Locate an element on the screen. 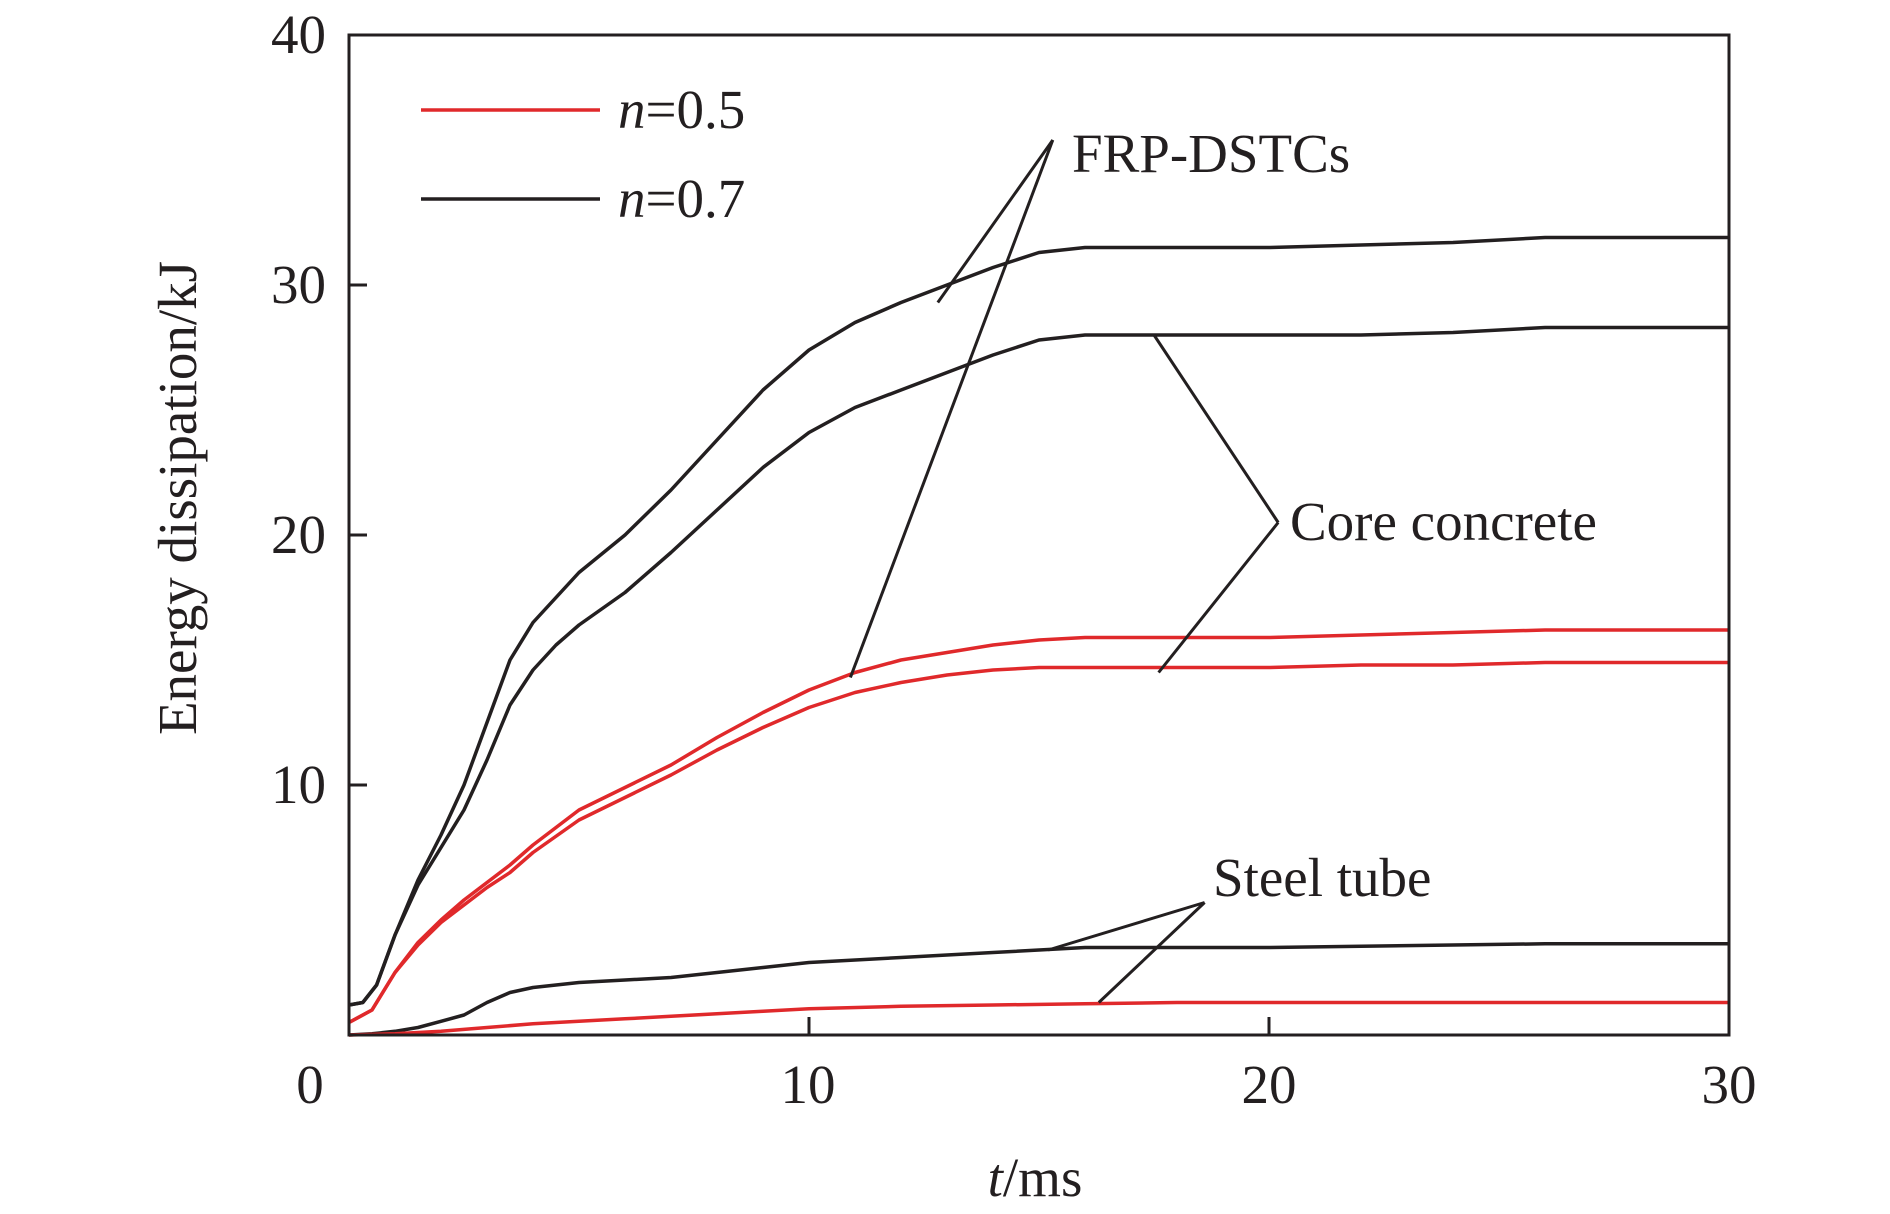  y-axis-title: Energy dissipation/kJ is located at coordinates (177, 498).